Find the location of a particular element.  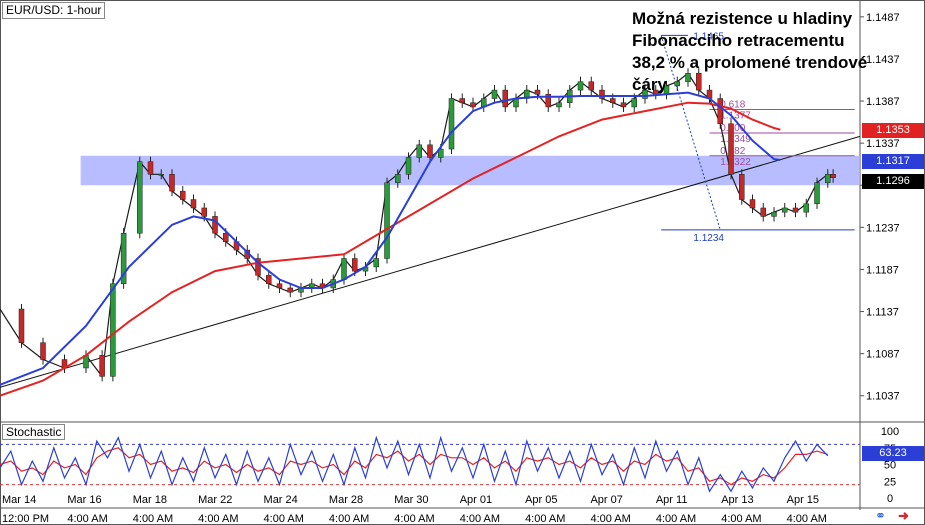

fib-price-label: 1.1377 is located at coordinates (735, 115).